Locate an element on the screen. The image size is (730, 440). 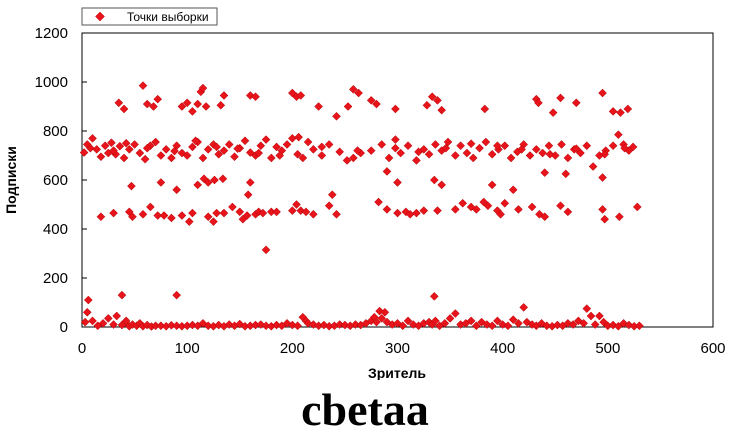
x-tick-label: 400 is located at coordinates (502, 348).